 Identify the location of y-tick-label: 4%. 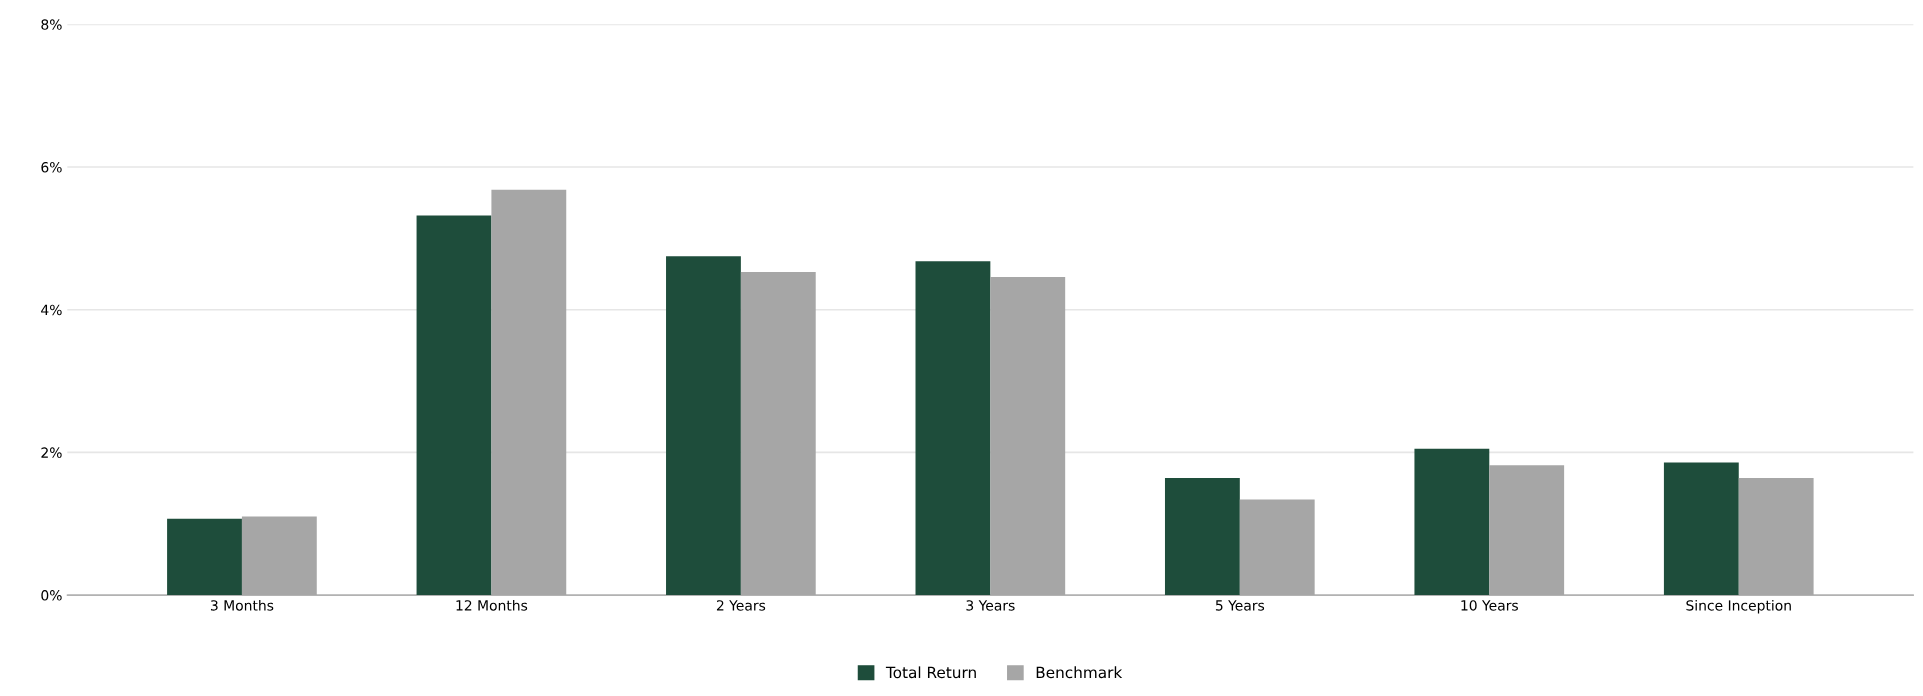
(51, 310).